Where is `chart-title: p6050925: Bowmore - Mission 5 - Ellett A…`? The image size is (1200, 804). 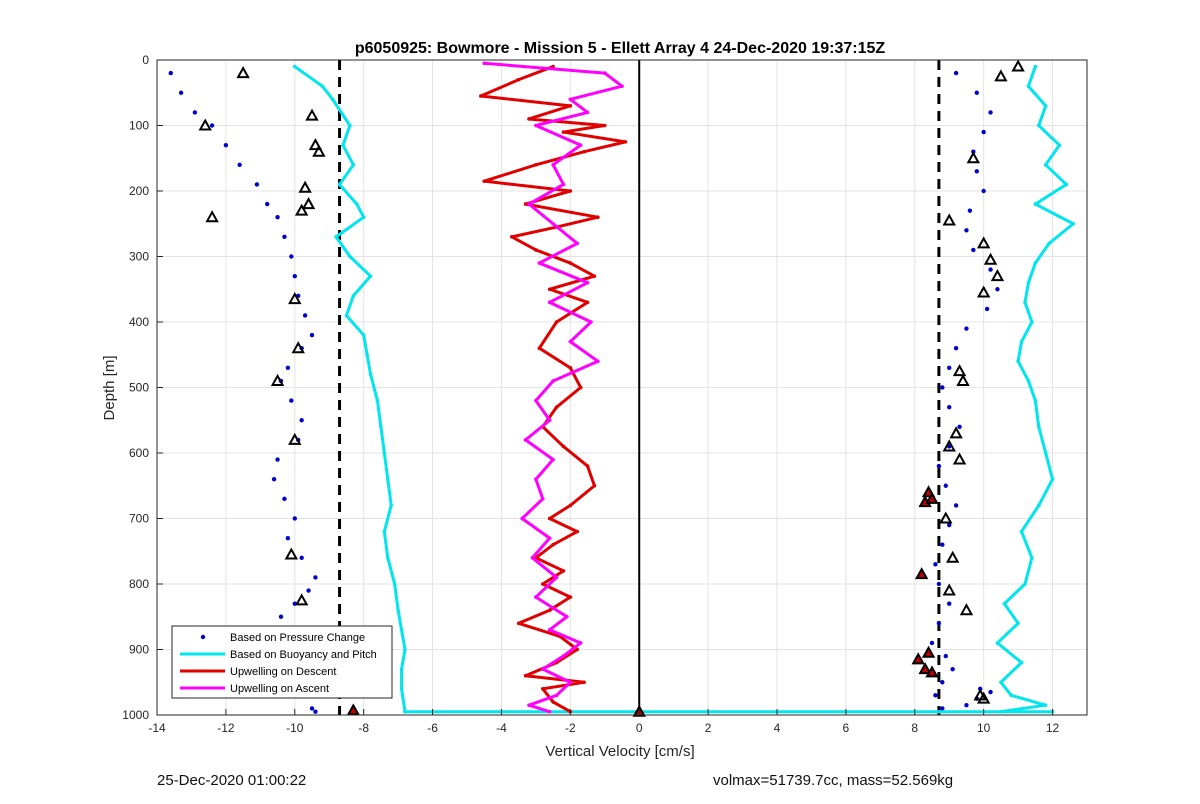
chart-title: p6050925: Bowmore - Mission 5 - Ellett A… is located at coordinates (620, 48).